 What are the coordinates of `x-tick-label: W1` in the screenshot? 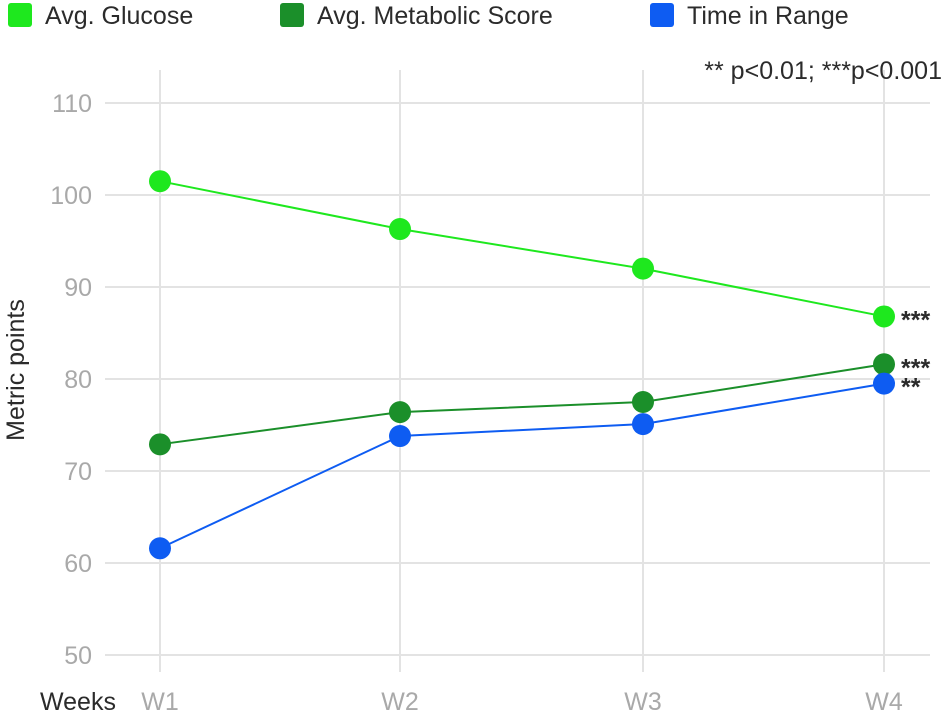 It's located at (160, 702).